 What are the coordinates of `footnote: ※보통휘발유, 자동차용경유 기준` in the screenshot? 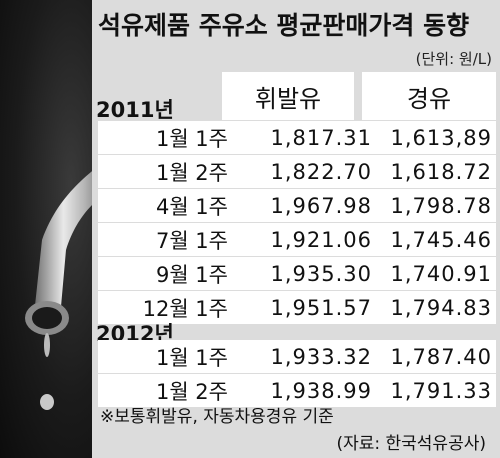 It's located at (217, 417).